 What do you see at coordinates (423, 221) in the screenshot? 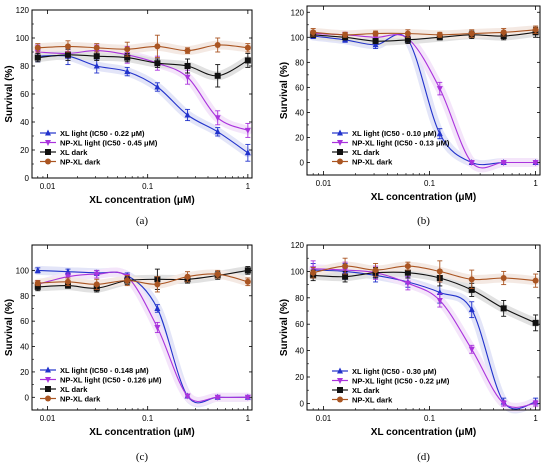
I see `panel-label: (b)` at bounding box center [423, 221].